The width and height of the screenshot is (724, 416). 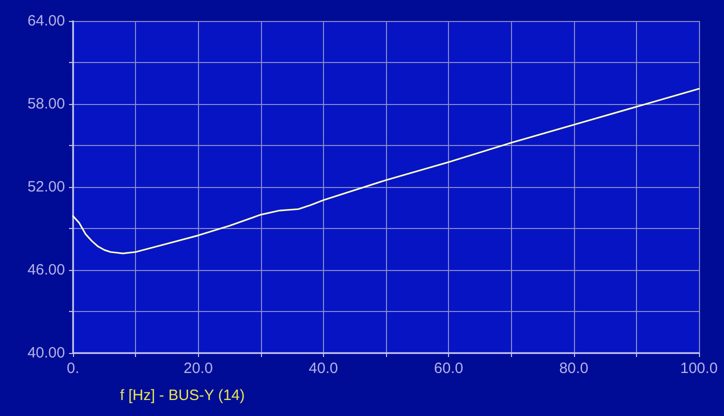 What do you see at coordinates (699, 368) in the screenshot?
I see `x-tick-label: 100.0` at bounding box center [699, 368].